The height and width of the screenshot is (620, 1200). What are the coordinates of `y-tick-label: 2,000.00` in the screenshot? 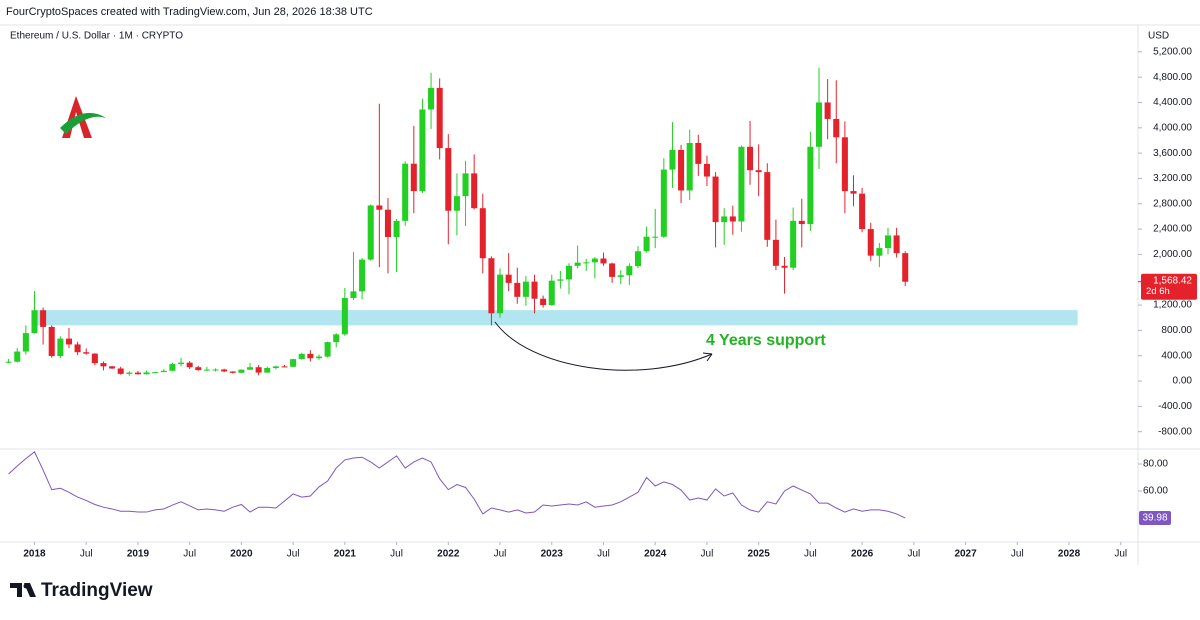 It's located at (1172, 254).